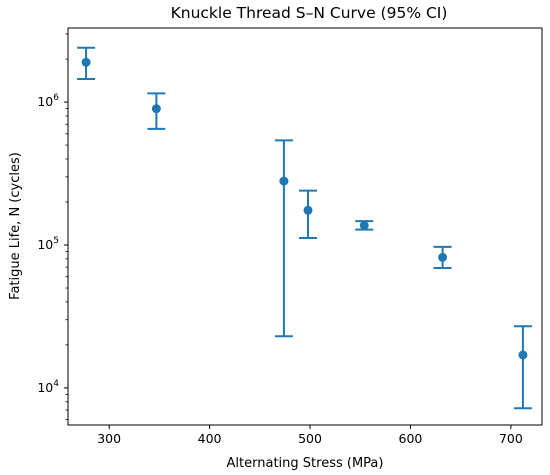 Image resolution: width=550 pixels, height=475 pixels. Describe the element at coordinates (411, 438) in the screenshot. I see `x-tick-label: 600` at that location.